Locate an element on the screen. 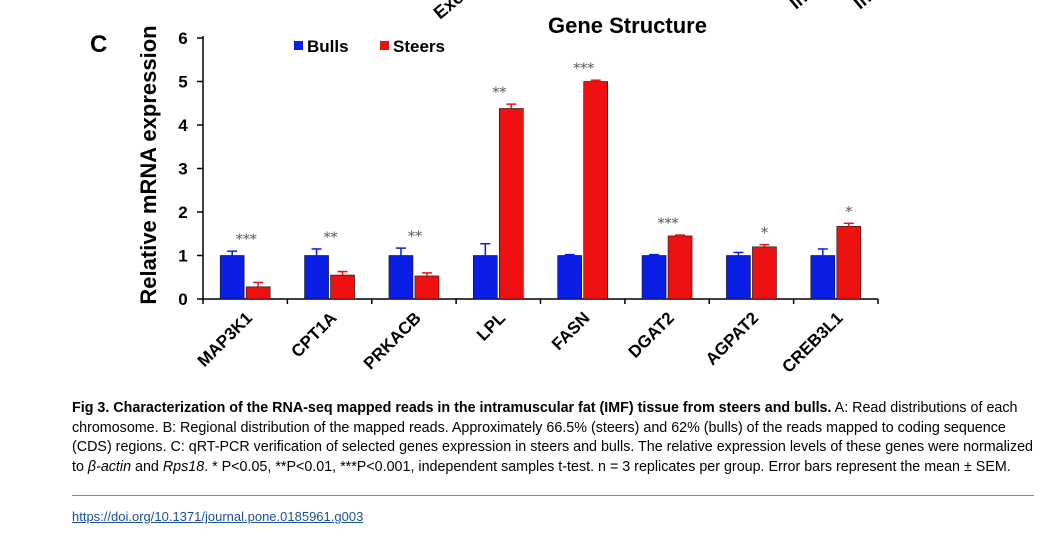  y-tick-label: 4 is located at coordinates (183, 125).